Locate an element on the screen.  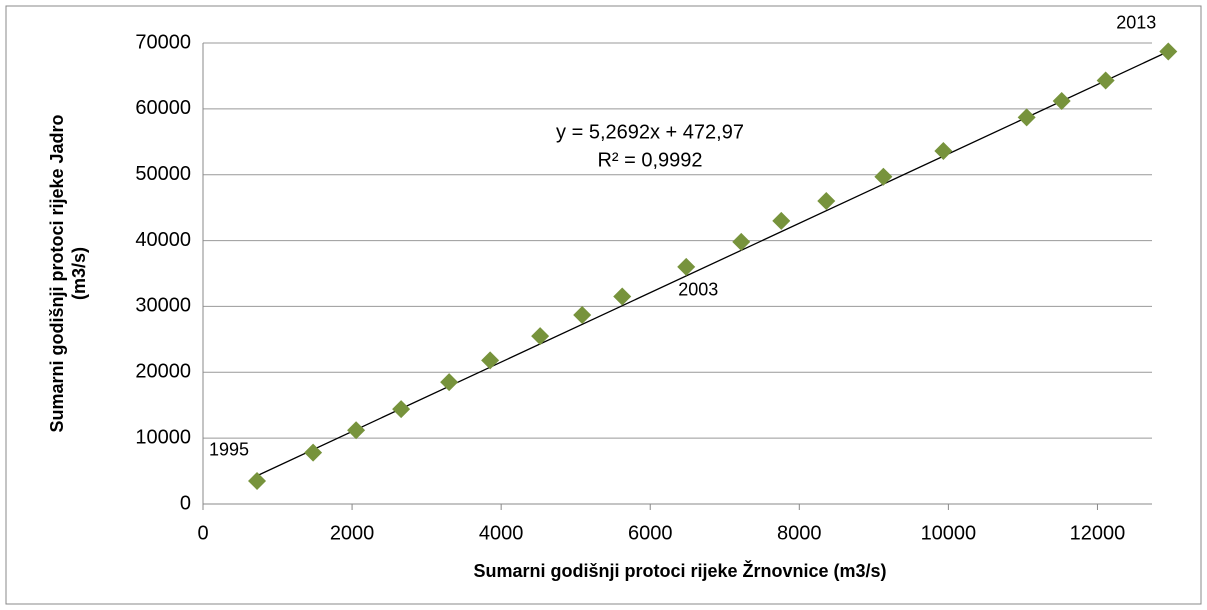
x-tick-label: 12000 is located at coordinates (1098, 533).